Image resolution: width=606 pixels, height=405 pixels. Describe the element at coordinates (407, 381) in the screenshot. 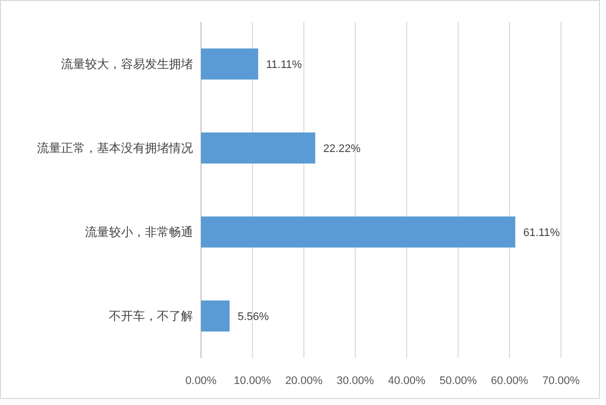

I see `x-tick-label: 40.00%` at that location.